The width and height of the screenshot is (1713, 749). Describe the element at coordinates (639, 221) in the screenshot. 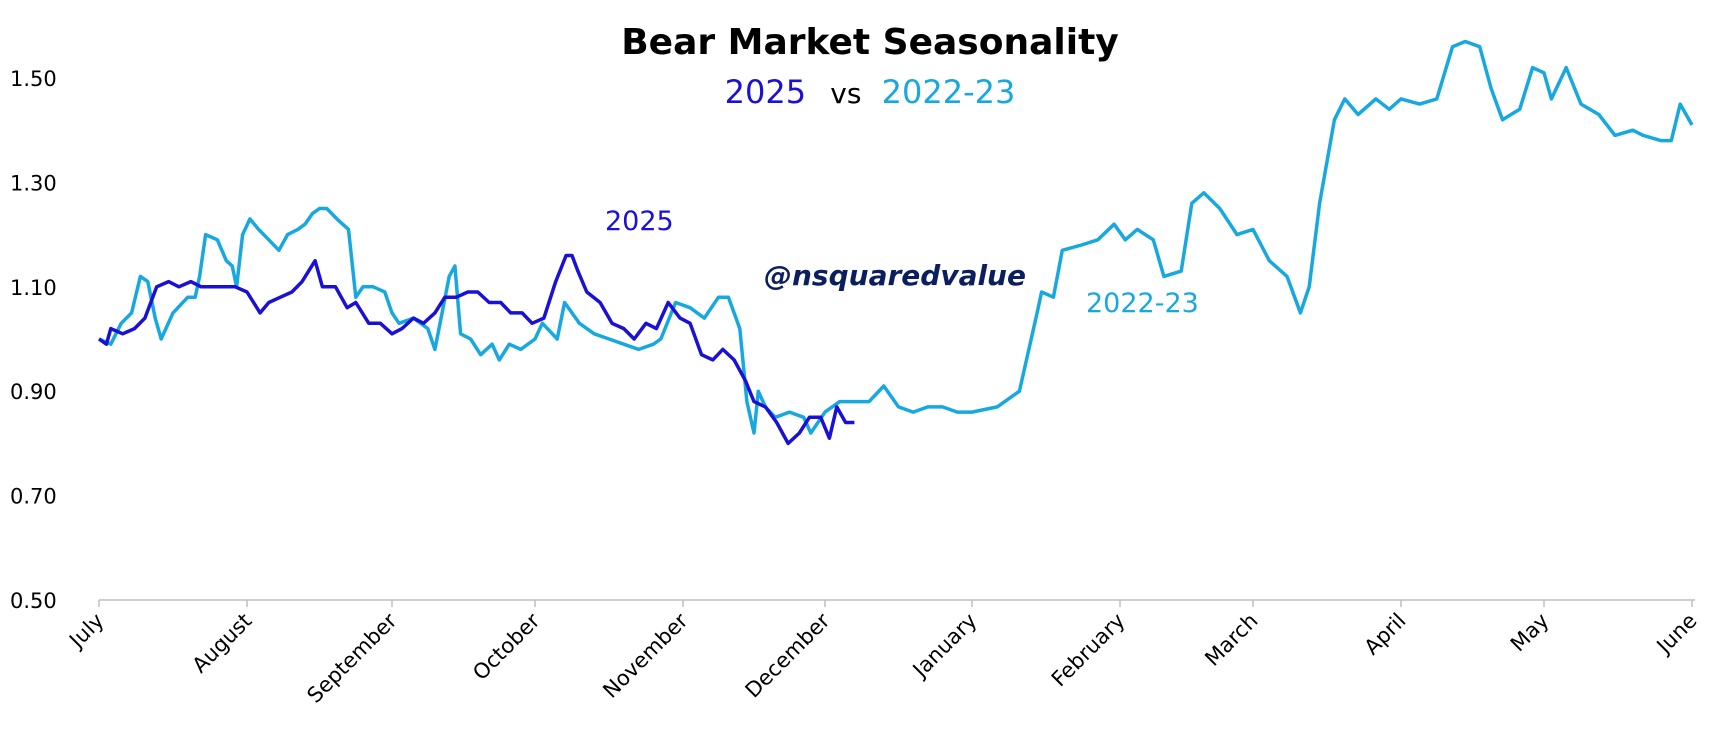

I see `annotation-2025: 2025` at that location.